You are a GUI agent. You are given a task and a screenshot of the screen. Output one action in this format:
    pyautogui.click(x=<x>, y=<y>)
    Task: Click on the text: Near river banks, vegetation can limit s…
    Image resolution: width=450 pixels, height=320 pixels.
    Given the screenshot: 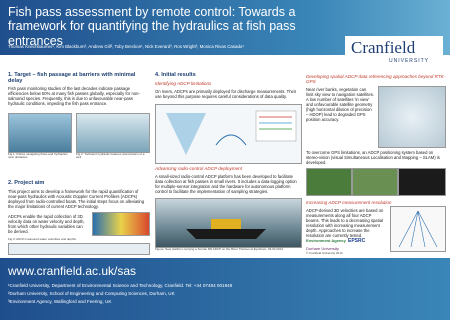 What is the action you would take?
    pyautogui.click(x=340, y=105)
    